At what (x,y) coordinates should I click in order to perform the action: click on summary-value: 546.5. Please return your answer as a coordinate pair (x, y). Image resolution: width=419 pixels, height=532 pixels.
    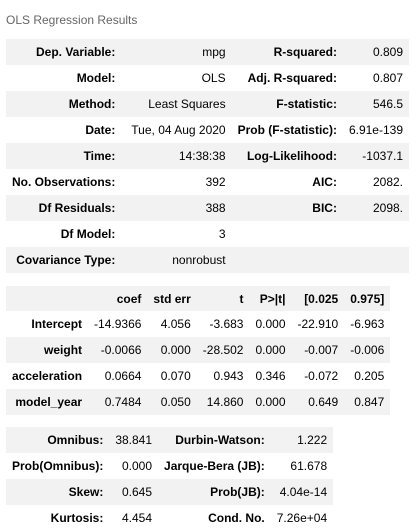
    Looking at the image, I should click on (375, 104).